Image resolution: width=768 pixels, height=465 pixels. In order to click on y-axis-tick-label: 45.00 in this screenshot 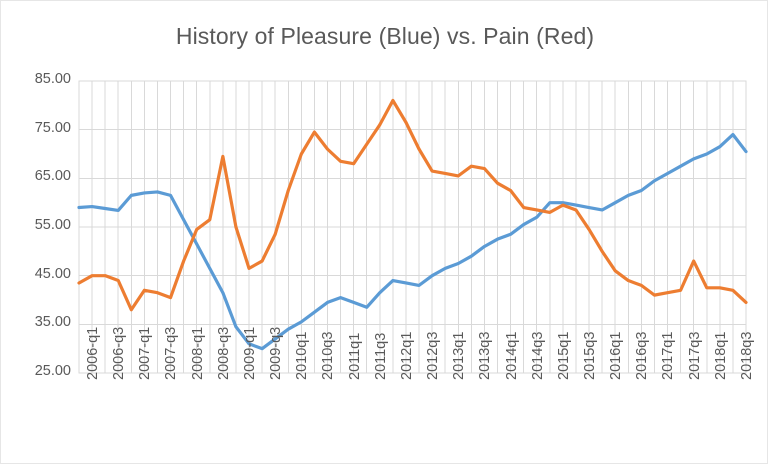, I will do `click(52, 273)`.